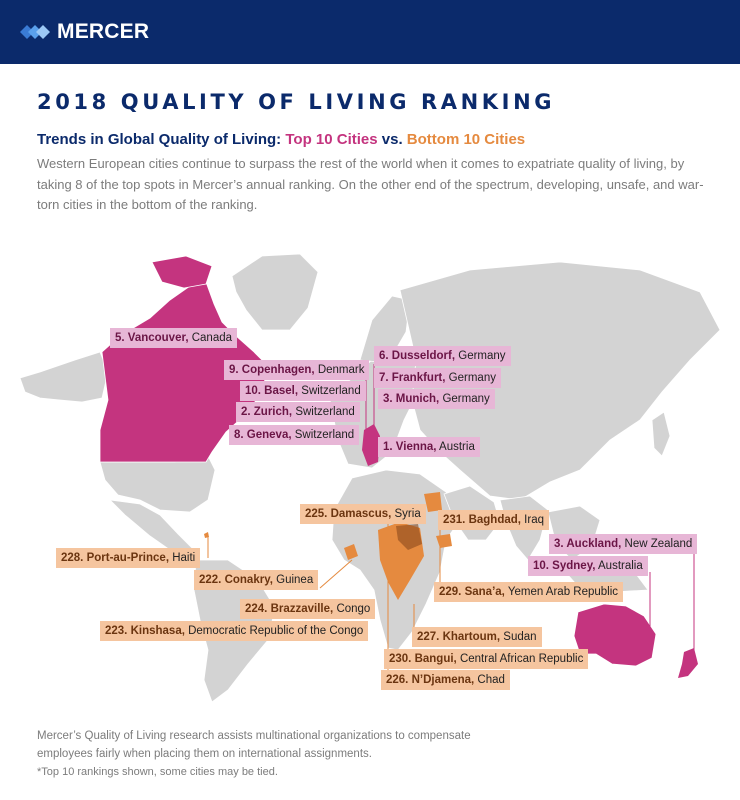  Describe the element at coordinates (658, 544) in the screenshot. I see `city-country: New Zealand` at that location.